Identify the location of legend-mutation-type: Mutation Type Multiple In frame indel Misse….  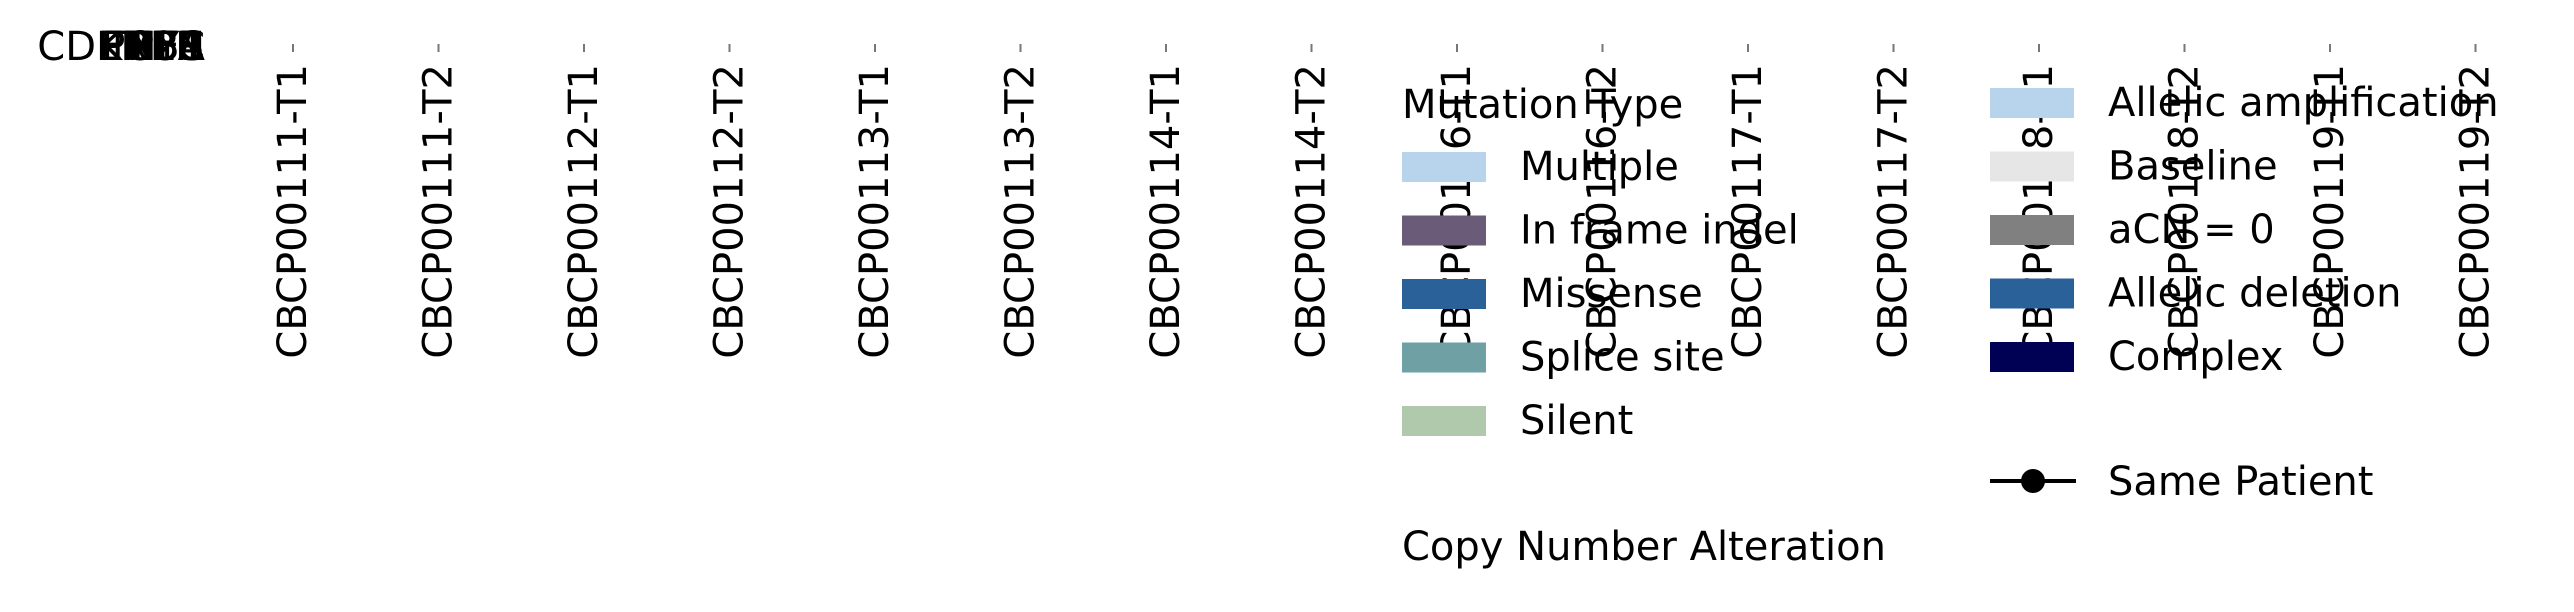
(1644, 326).